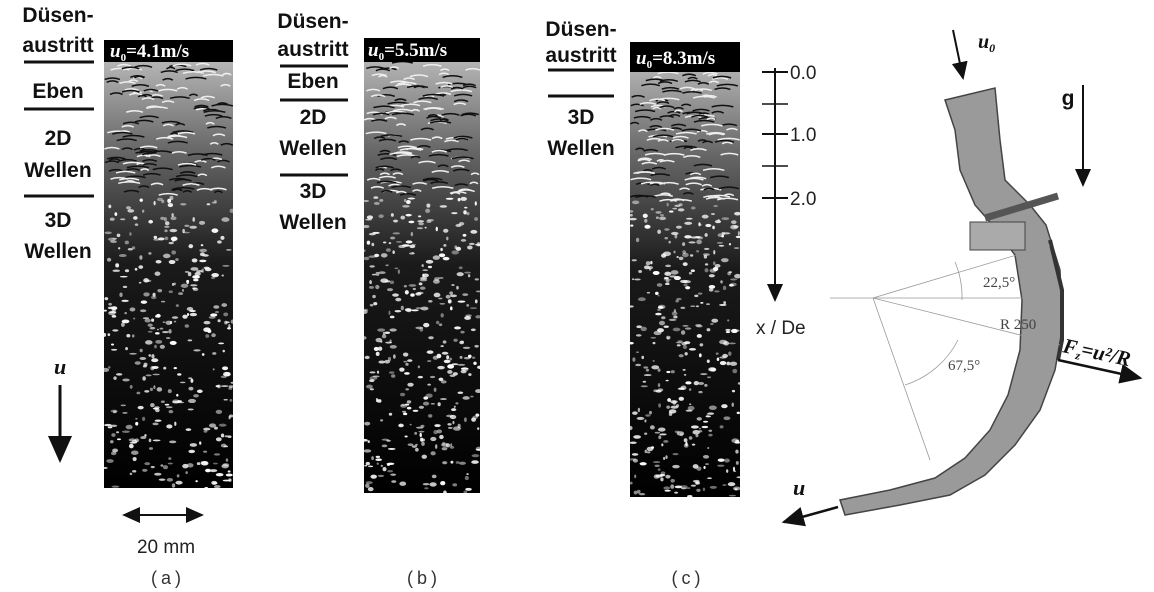 This screenshot has width=1154, height=592. What do you see at coordinates (58, 138) in the screenshot?
I see `label: 2D` at bounding box center [58, 138].